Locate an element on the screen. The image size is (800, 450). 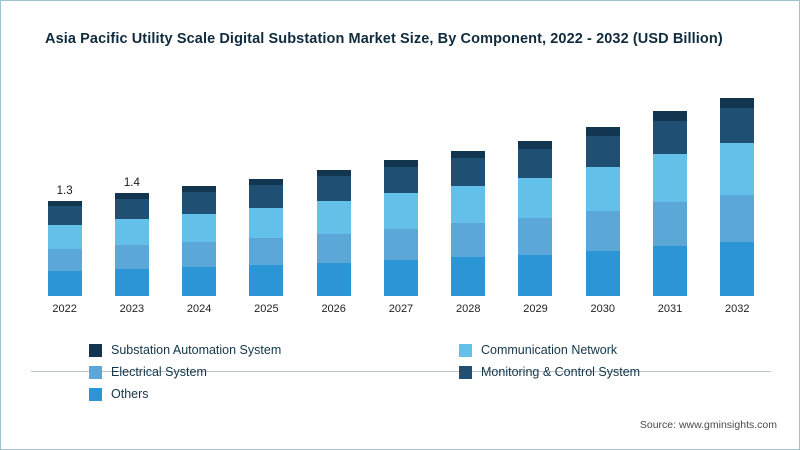
legend-item-substation-automation-system: Substation Automation System is located at coordinates (274, 350).